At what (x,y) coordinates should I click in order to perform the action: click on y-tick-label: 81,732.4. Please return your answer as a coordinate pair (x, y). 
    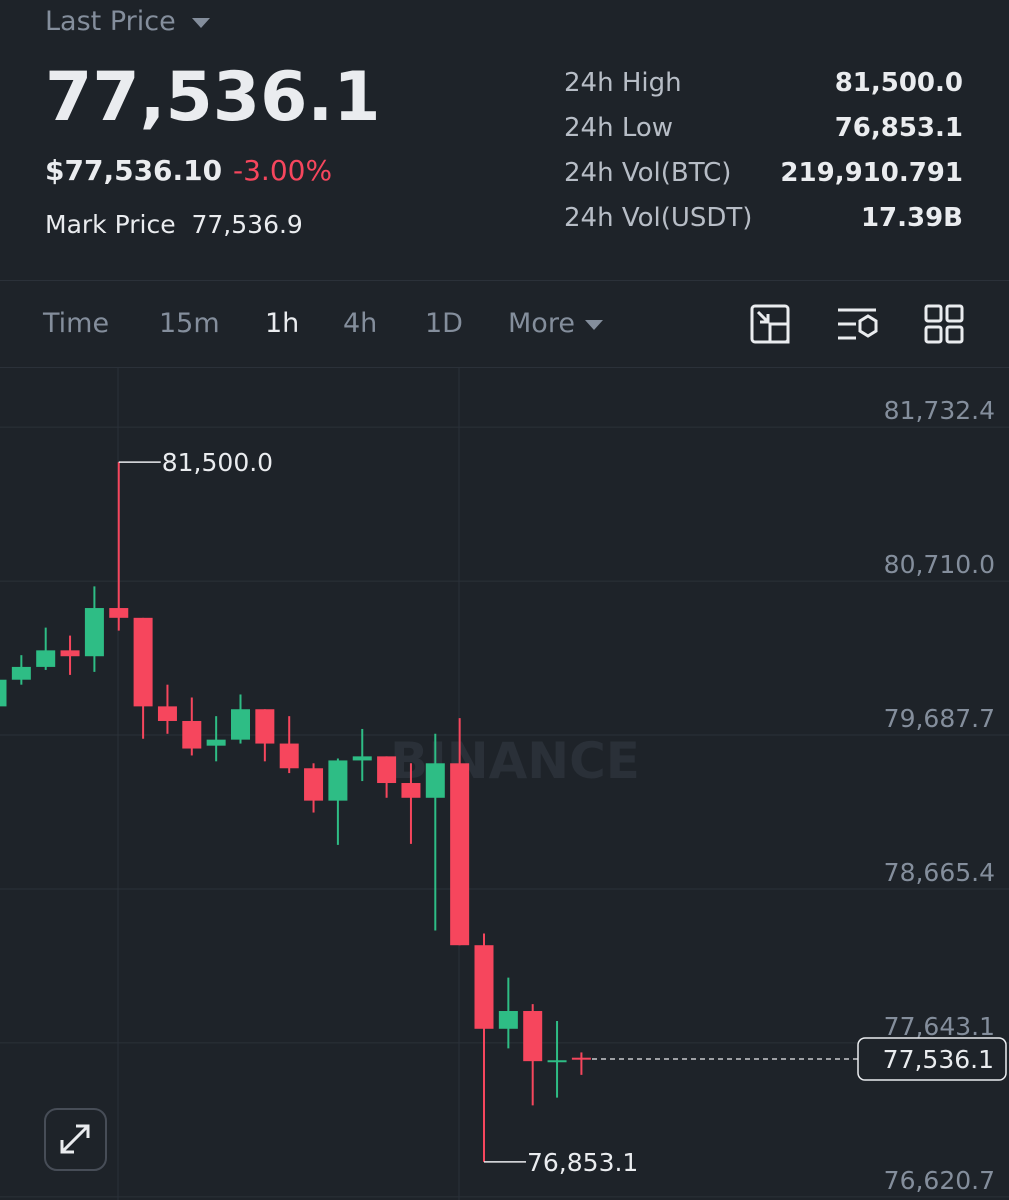
    Looking at the image, I should click on (939, 410).